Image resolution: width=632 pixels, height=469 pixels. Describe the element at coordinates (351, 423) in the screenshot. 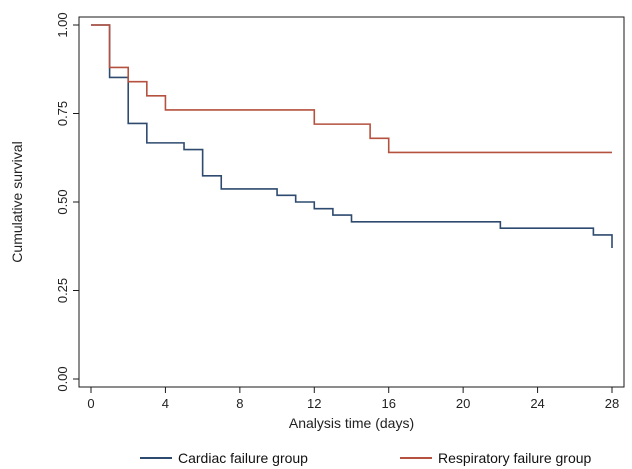

I see `x-axis-title: Analysis time (days)` at that location.